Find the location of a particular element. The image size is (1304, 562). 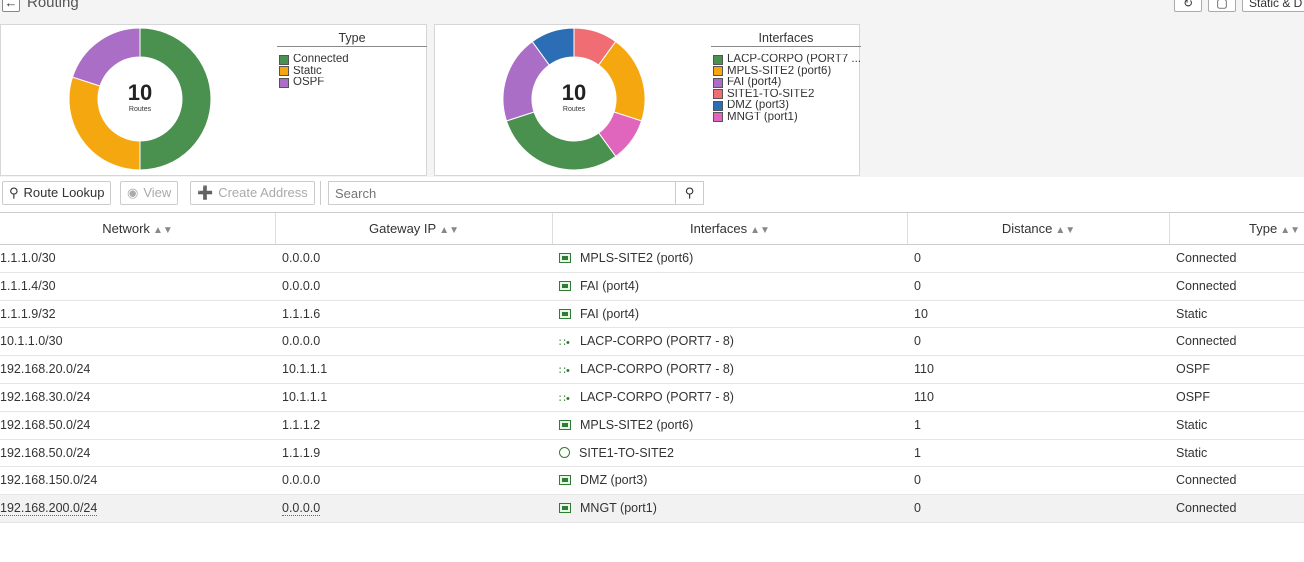

interface-cell: MNGT (port1) is located at coordinates (730, 508).